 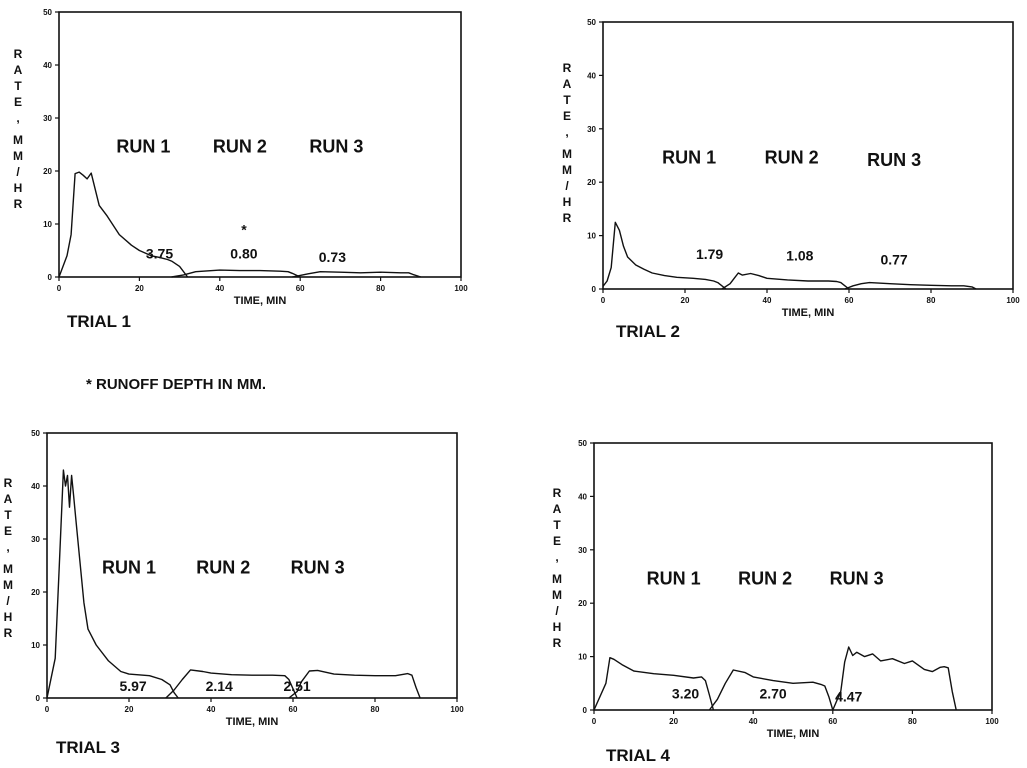 What do you see at coordinates (638, 755) in the screenshot?
I see `trial-label: TRIAL 4` at bounding box center [638, 755].